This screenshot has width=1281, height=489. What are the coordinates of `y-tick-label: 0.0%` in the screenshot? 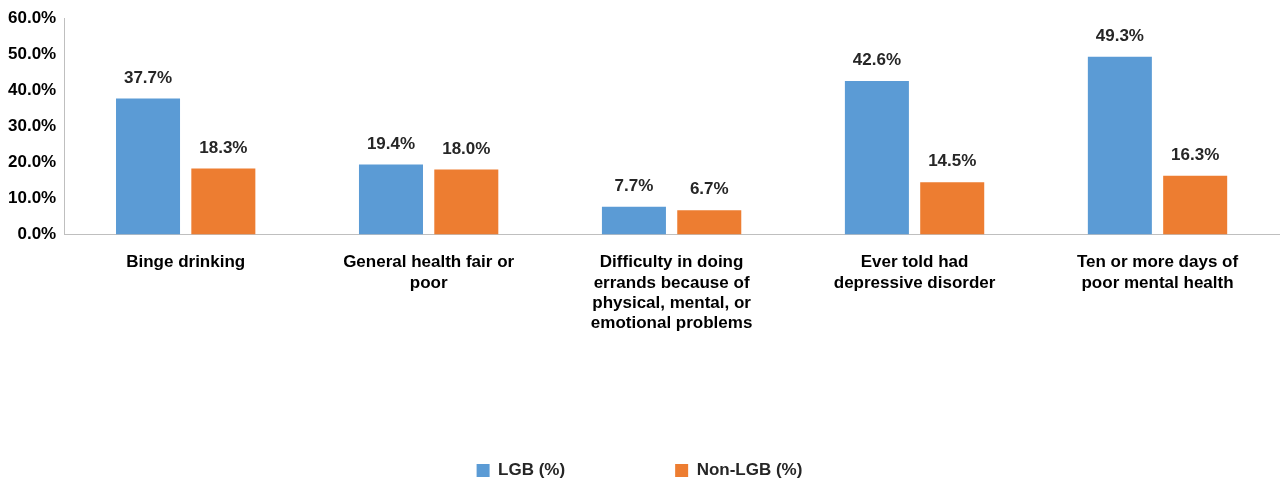 It's located at (37, 234).